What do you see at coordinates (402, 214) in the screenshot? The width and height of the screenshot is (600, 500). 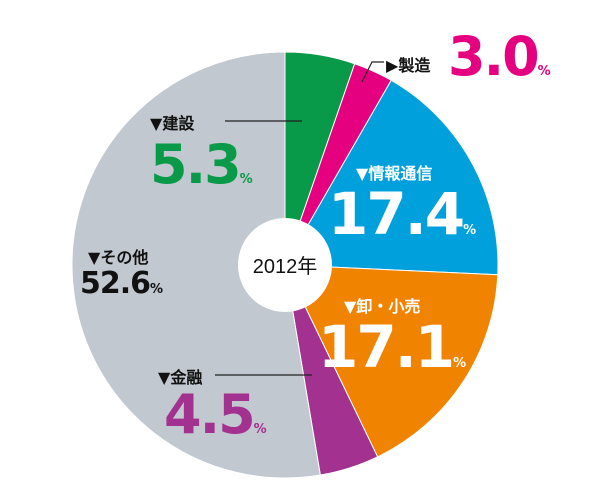 I see `value-ict: 17.4%` at bounding box center [402, 214].